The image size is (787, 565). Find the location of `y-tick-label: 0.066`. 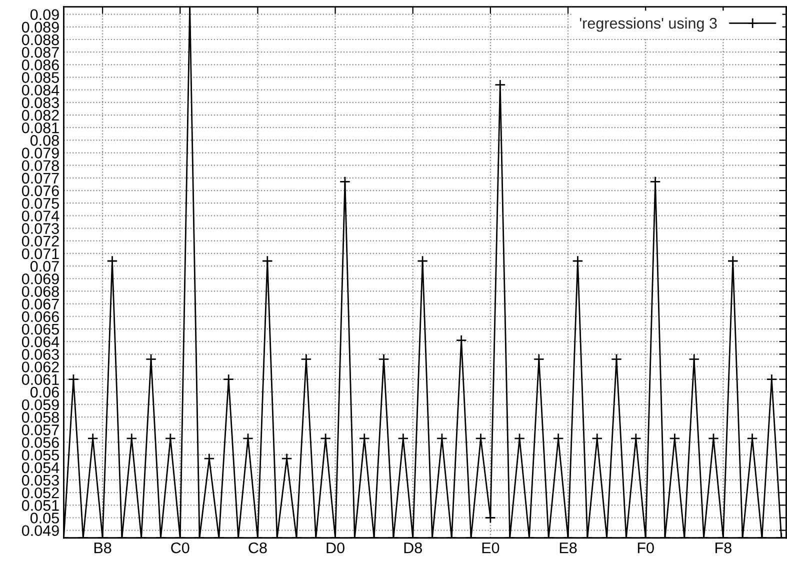

y-tick-label: 0.066 is located at coordinates (40, 316).